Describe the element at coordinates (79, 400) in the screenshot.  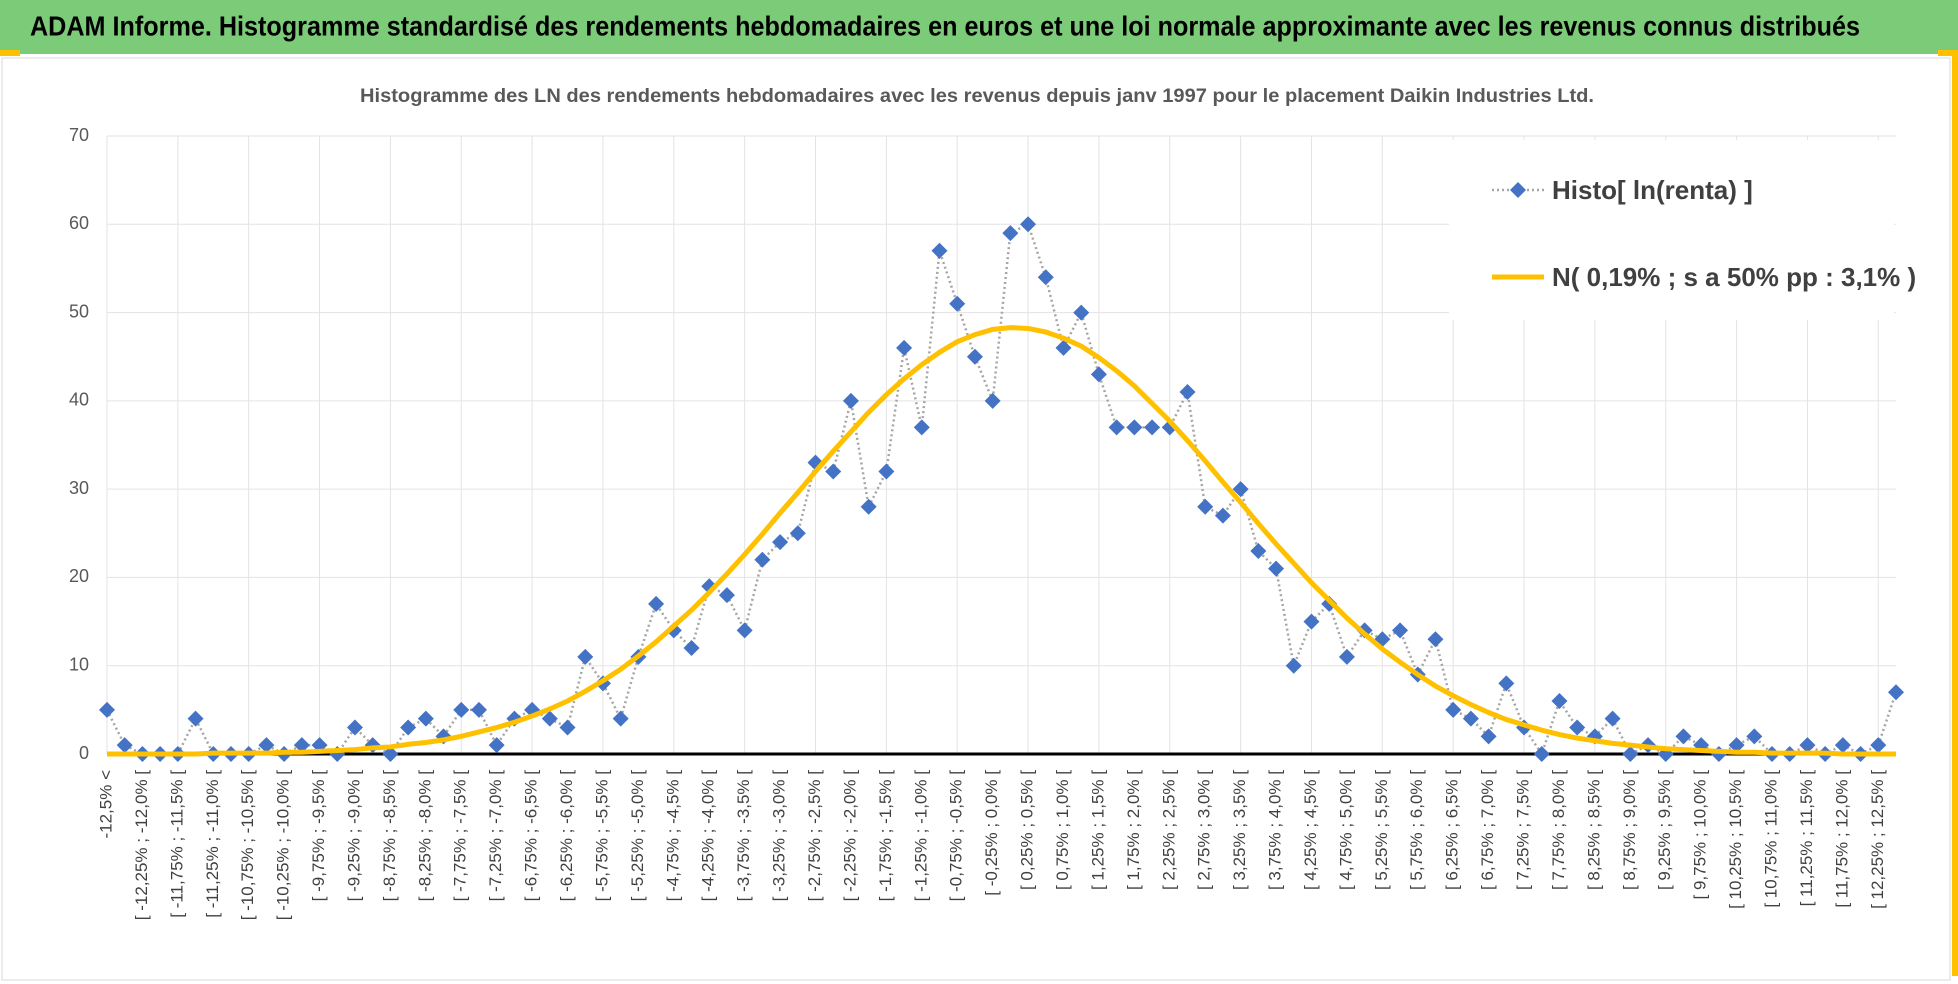
I see `y-tick-label: 40` at that location.